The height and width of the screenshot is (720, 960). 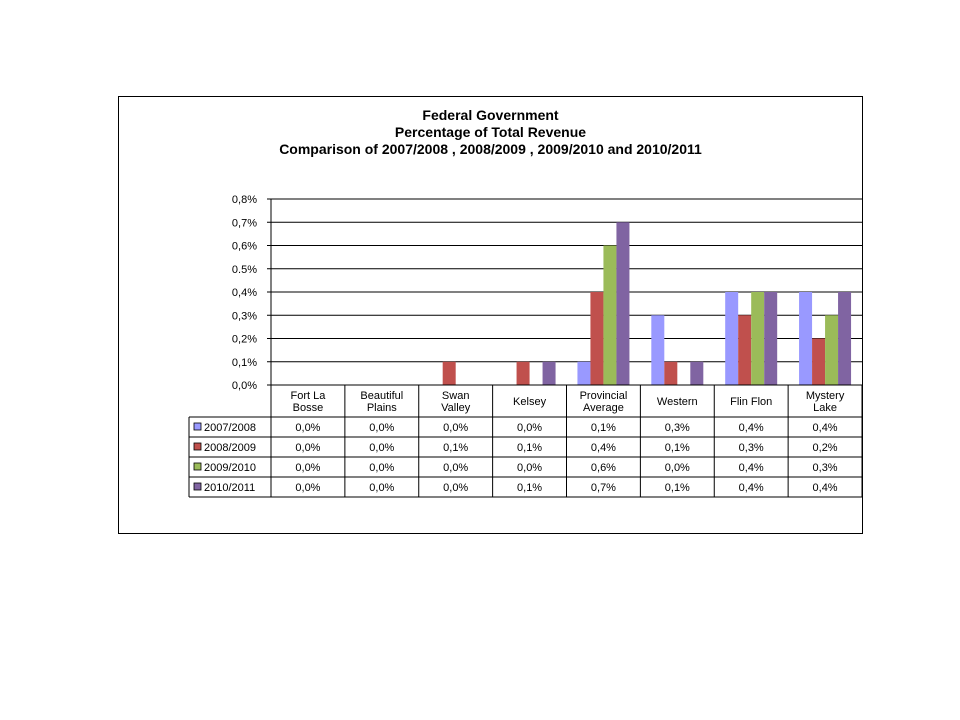 I want to click on y-tick-label: 0,1%, so click(x=244, y=363).